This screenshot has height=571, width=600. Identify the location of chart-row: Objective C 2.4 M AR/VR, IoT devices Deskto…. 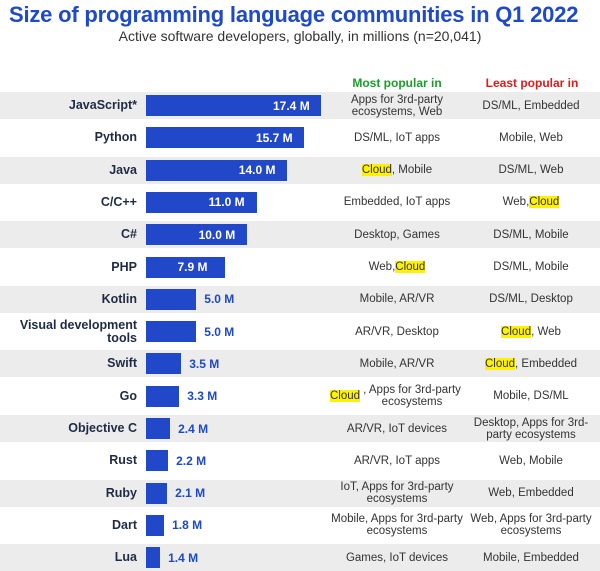
(300, 428).